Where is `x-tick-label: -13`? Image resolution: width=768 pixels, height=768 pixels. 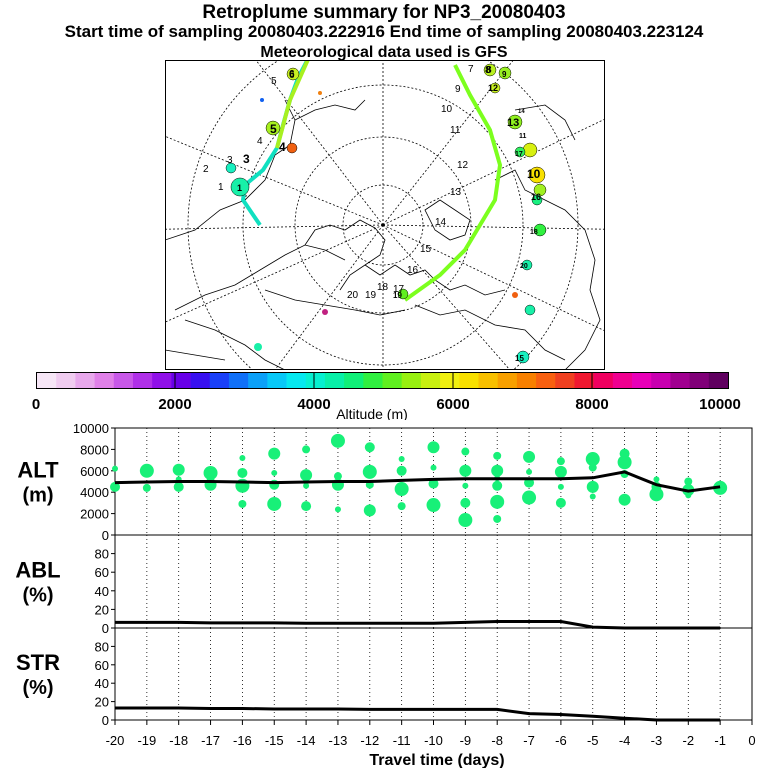
x-tick-label: -13 is located at coordinates (338, 740).